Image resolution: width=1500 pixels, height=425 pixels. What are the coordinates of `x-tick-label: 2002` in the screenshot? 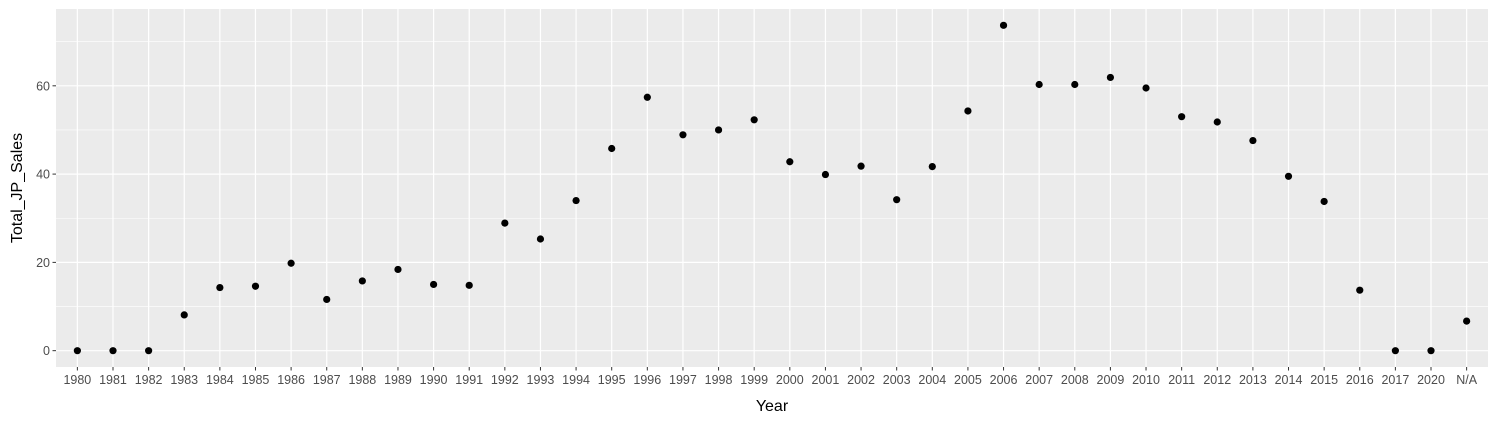 It's located at (861, 380).